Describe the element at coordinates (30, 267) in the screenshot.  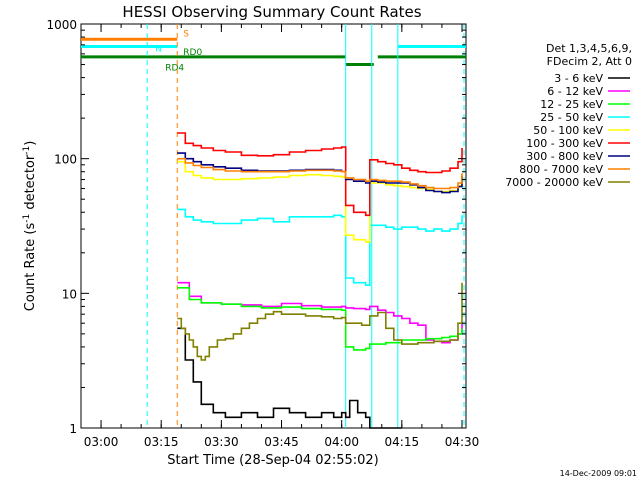
I see `y-axis-label-main: Count Rate (s` at that location.